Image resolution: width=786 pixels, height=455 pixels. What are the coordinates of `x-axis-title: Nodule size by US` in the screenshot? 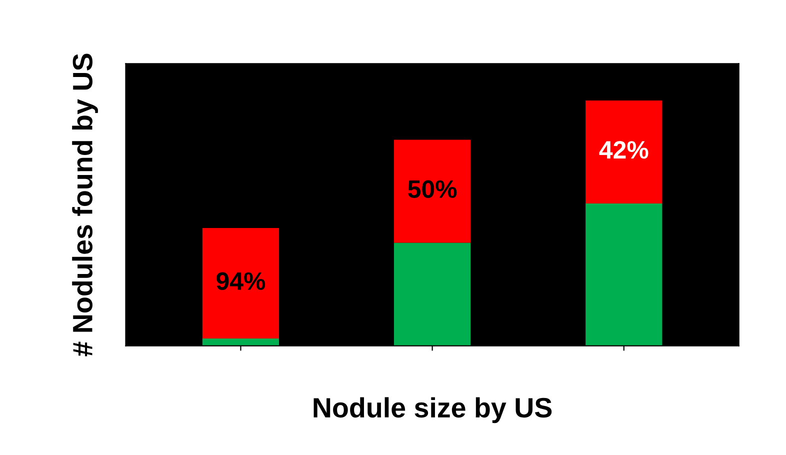 It's located at (433, 410).